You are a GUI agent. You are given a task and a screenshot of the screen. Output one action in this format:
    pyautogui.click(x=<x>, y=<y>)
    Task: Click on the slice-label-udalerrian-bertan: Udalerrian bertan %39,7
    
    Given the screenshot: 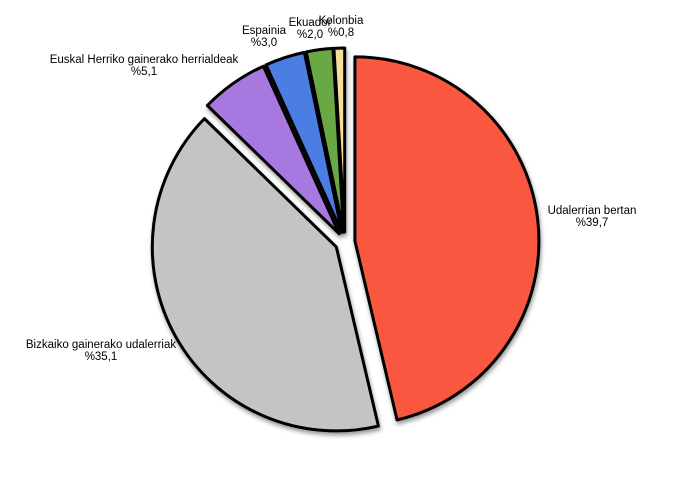 What is the action you would take?
    pyautogui.click(x=592, y=217)
    